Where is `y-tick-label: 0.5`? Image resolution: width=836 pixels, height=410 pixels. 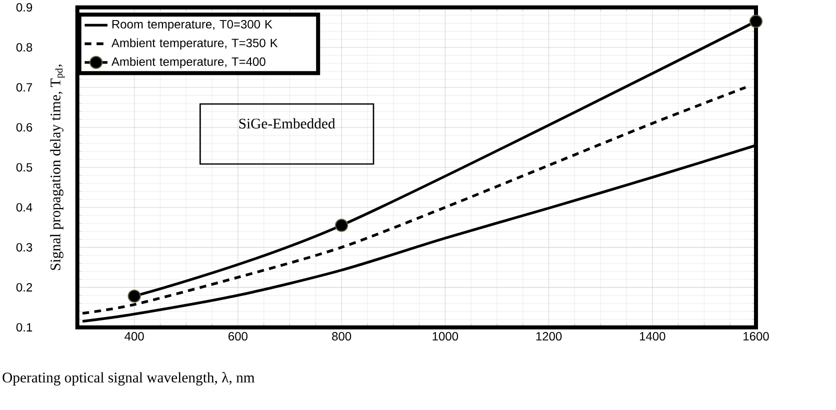 y-tick-label: 0.5 is located at coordinates (24, 167).